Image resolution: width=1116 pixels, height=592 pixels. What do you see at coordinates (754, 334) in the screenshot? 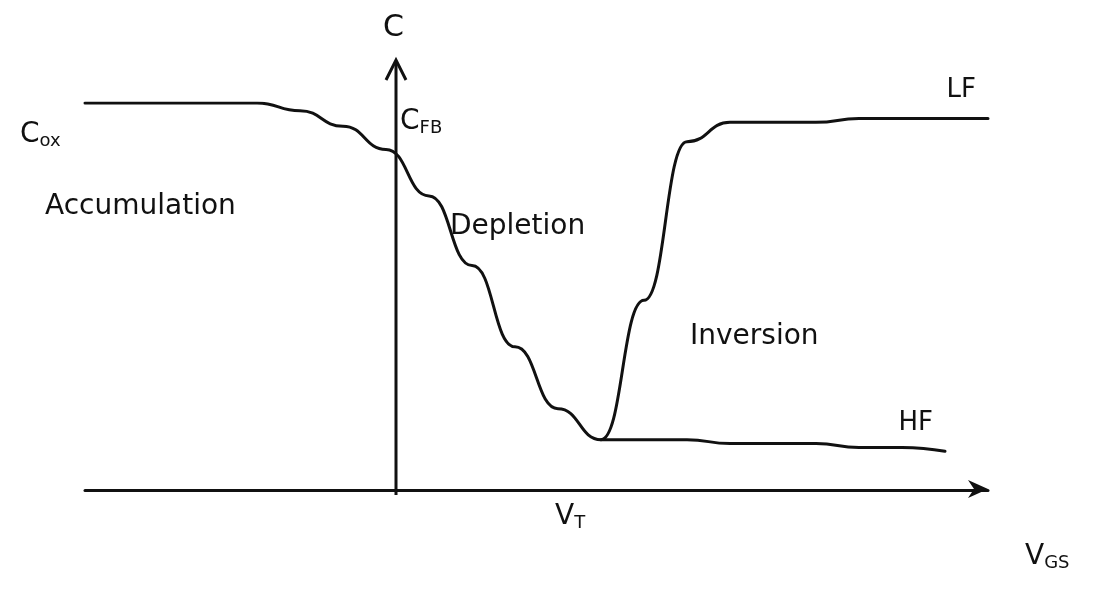
I see `annotation: Inversion` at bounding box center [754, 334].